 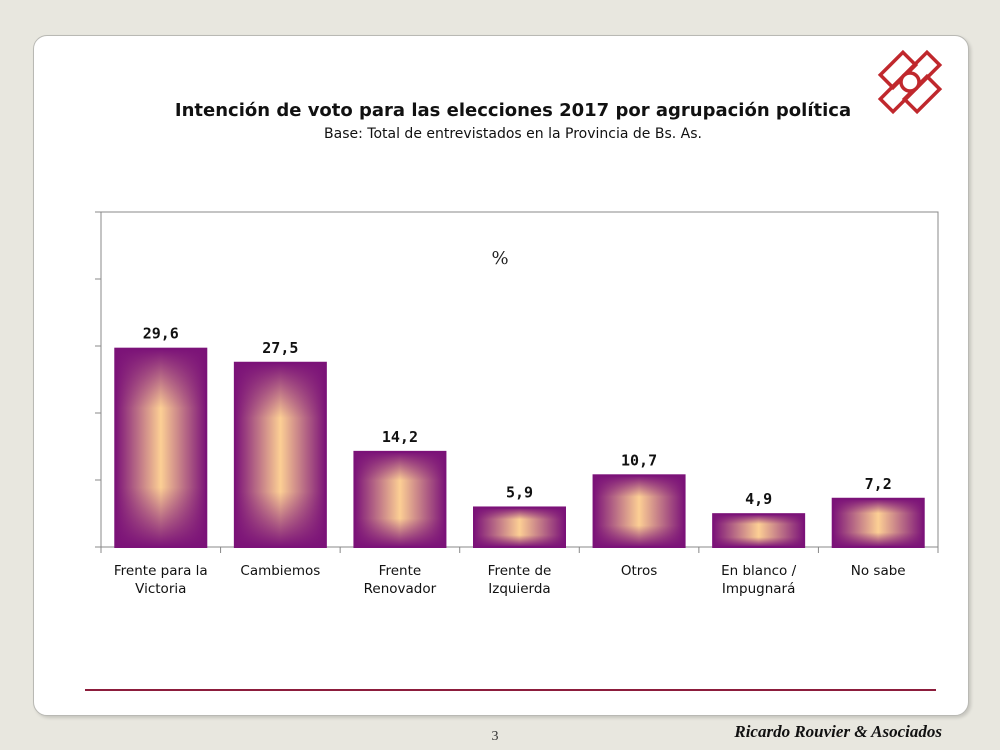 I want to click on bar-group: 14,2 Frente Renovador, so click(x=400, y=512).